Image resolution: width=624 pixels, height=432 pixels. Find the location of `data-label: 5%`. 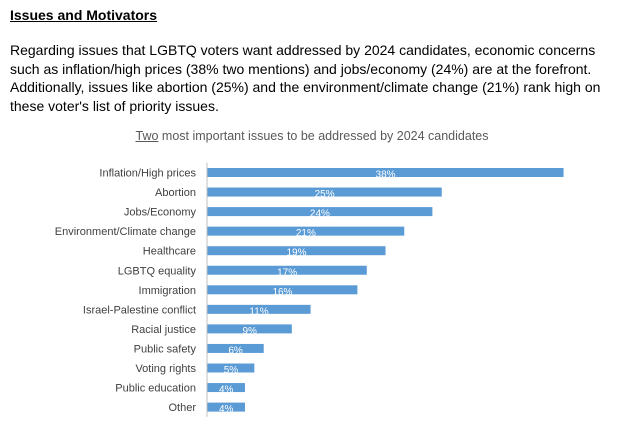

data-label: 5% is located at coordinates (231, 370).